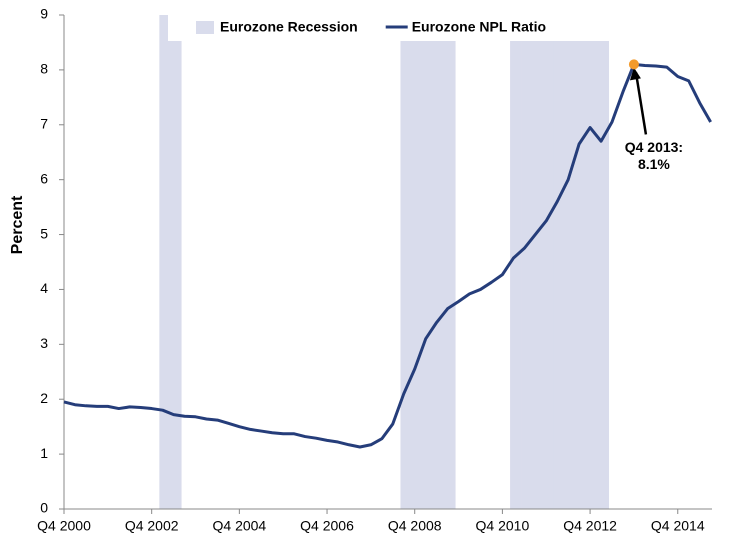 This screenshot has height=546, width=752. What do you see at coordinates (44, 508) in the screenshot?
I see `y-tick-label: 0` at bounding box center [44, 508].